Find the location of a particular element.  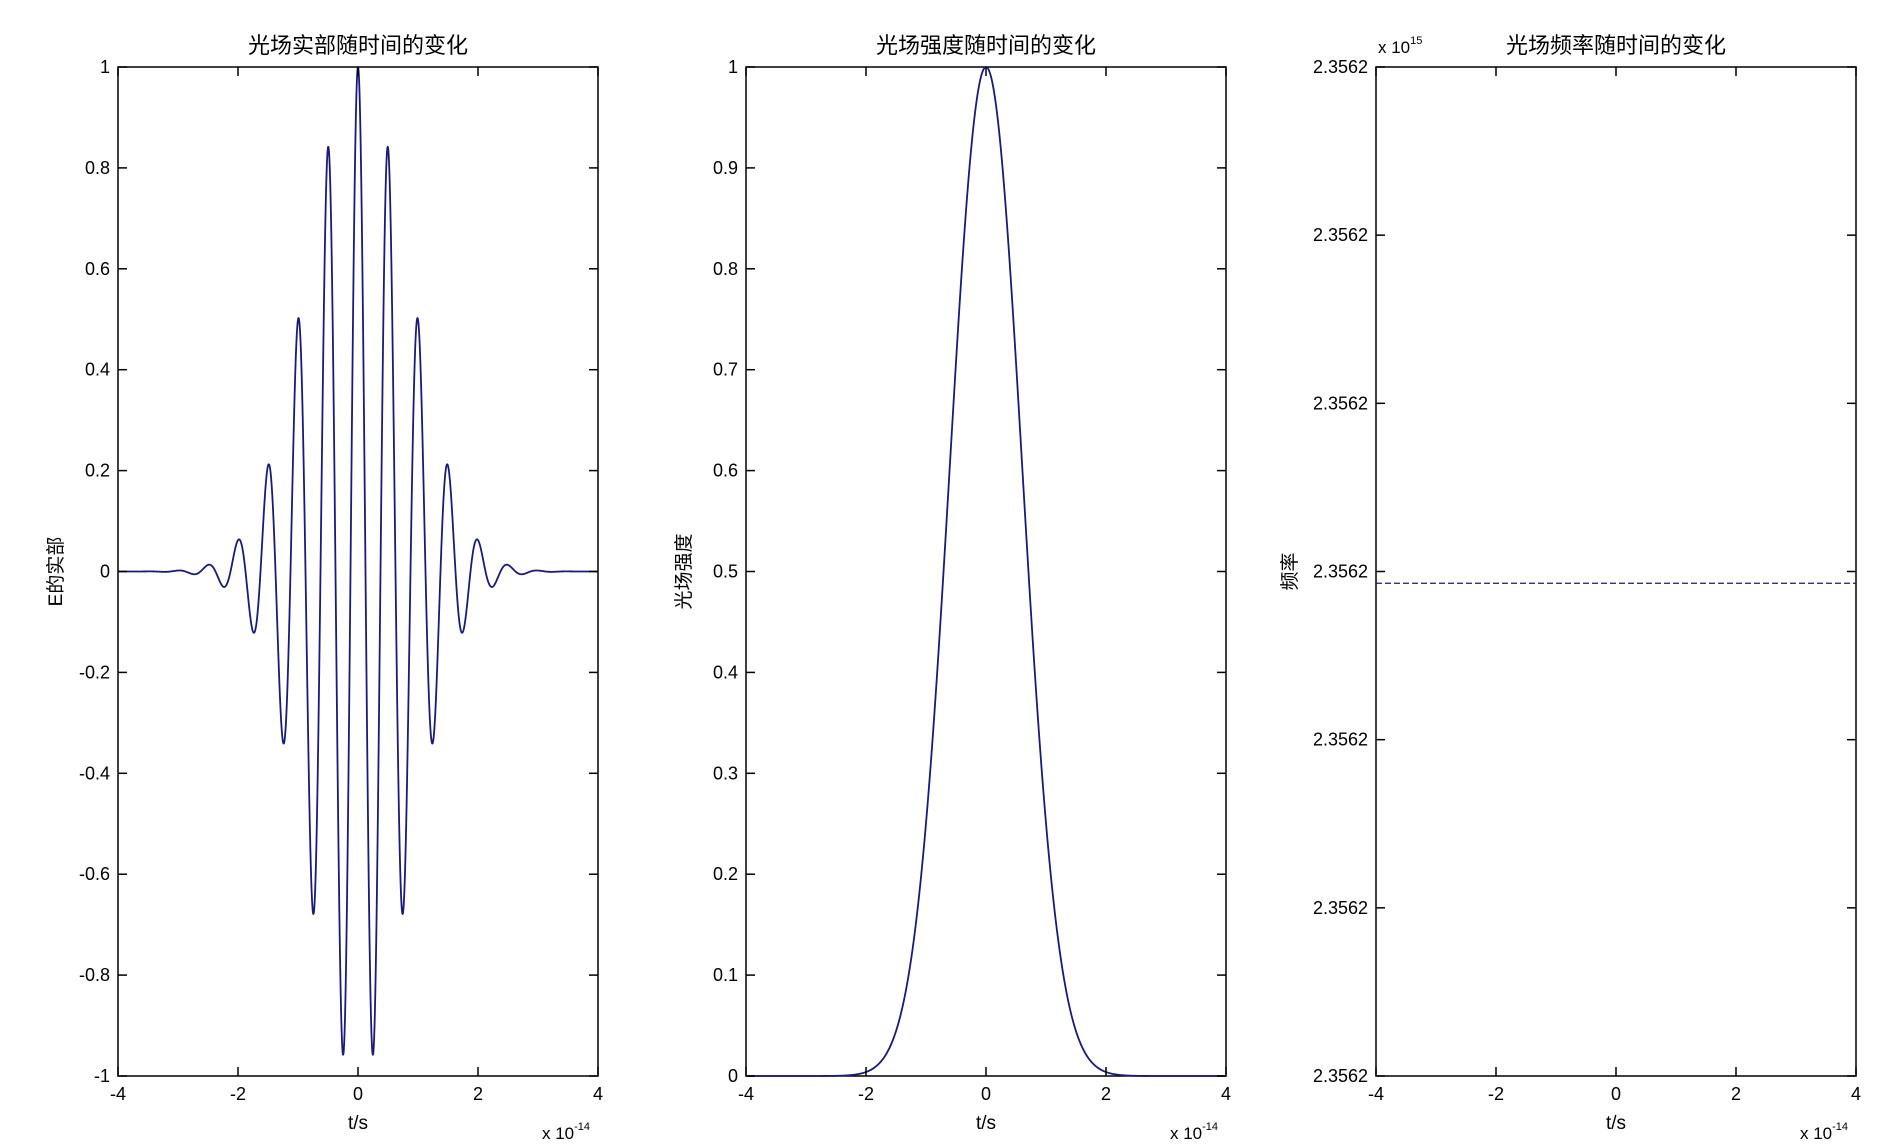

y-exponent-label: x 1015 is located at coordinates (1400, 46).